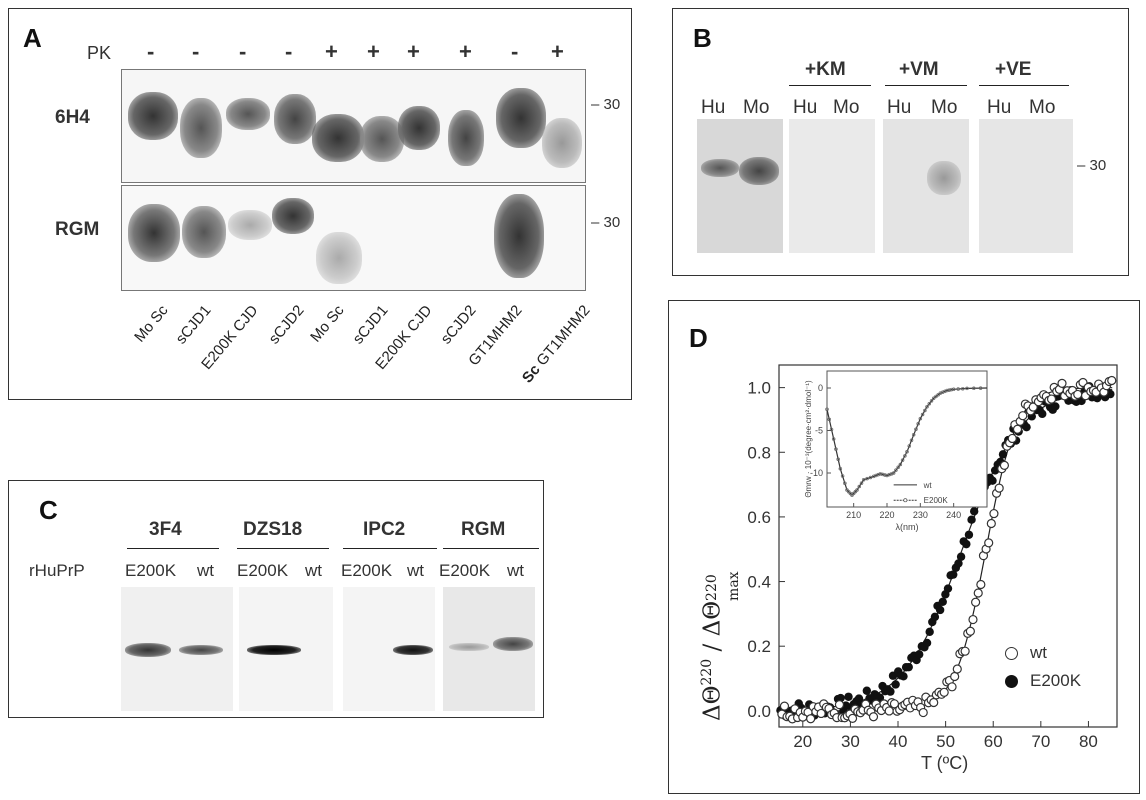 The image size is (1146, 800). Describe the element at coordinates (489, 649) in the screenshot. I see `blot-c-rgm` at that location.